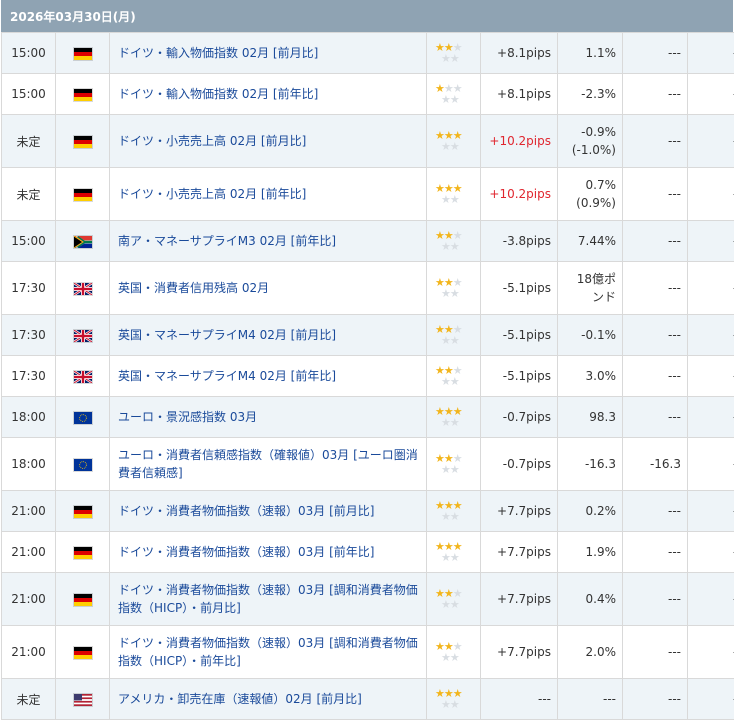  Describe the element at coordinates (268, 652) in the screenshot. I see `indicator-link: ドイツ・消費者物価指数（速報）03月 [調和消費者物価指数（HICP）・前年比]` at that location.